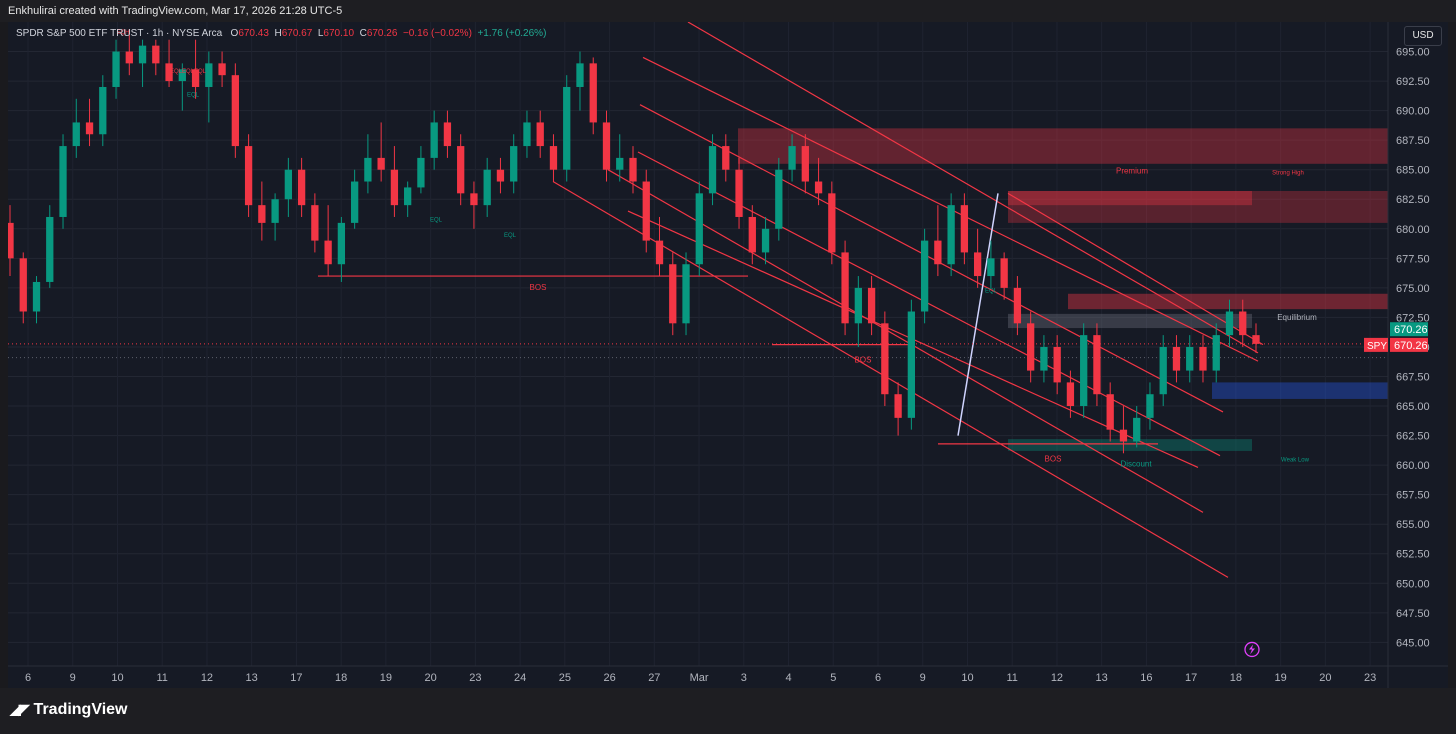 Image resolution: width=1456 pixels, height=734 pixels. I want to click on premium-zone-upper, so click(1063, 146).